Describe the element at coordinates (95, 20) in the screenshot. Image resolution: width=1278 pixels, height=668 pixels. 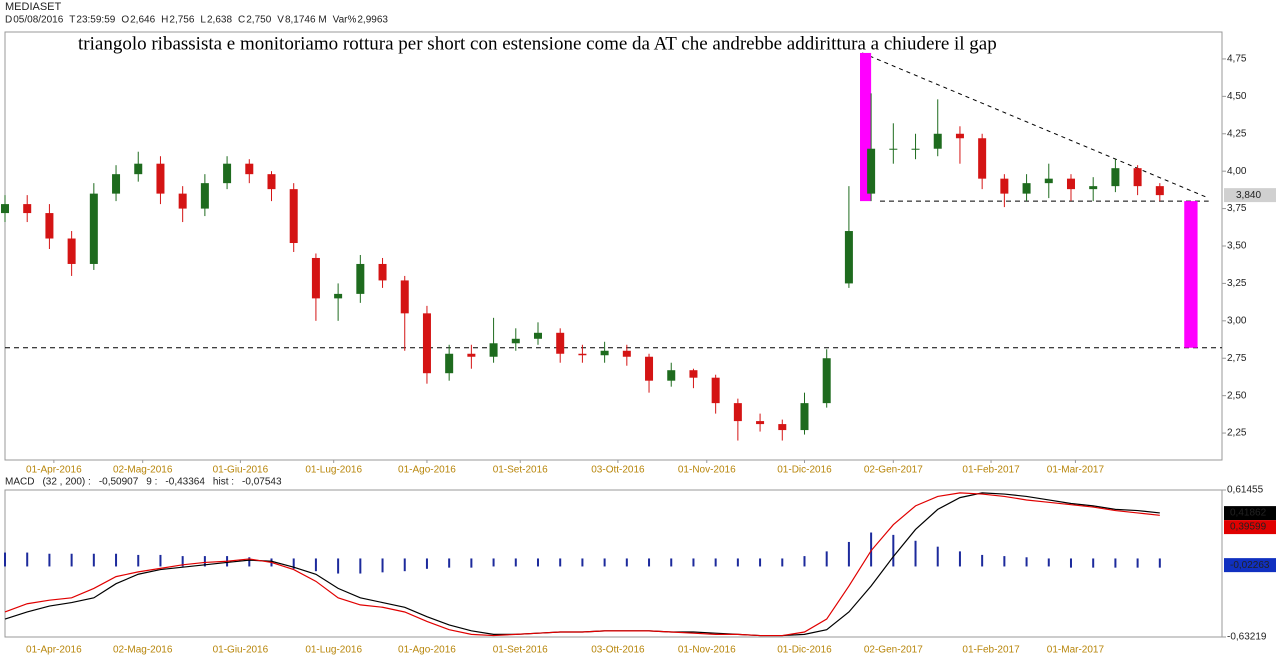
I see `field-value: 23:59:59` at that location.